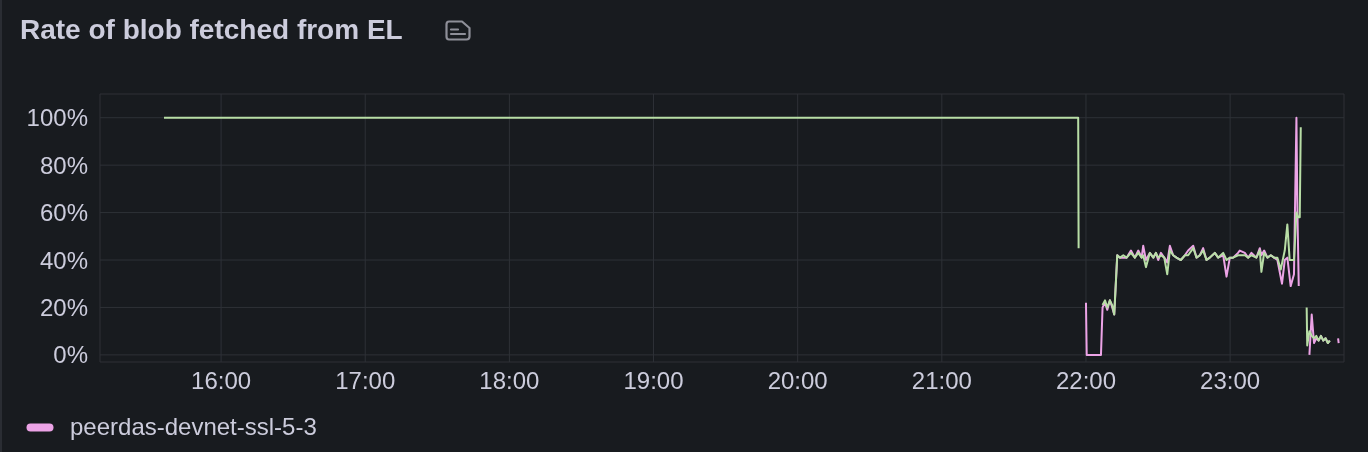  I want to click on x-tick-label: 18:00, so click(509, 381).